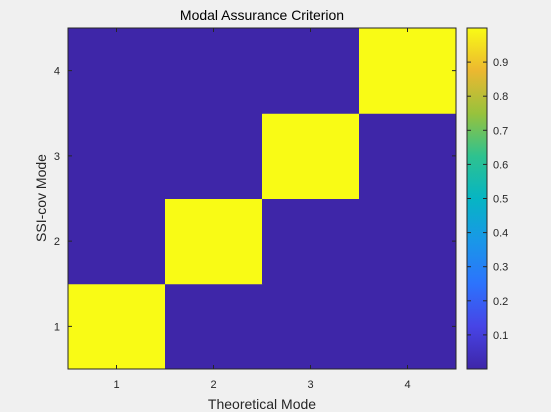 The image size is (551, 412). Describe the element at coordinates (262, 15) in the screenshot. I see `chart-title: Modal Assurance Criterion` at that location.